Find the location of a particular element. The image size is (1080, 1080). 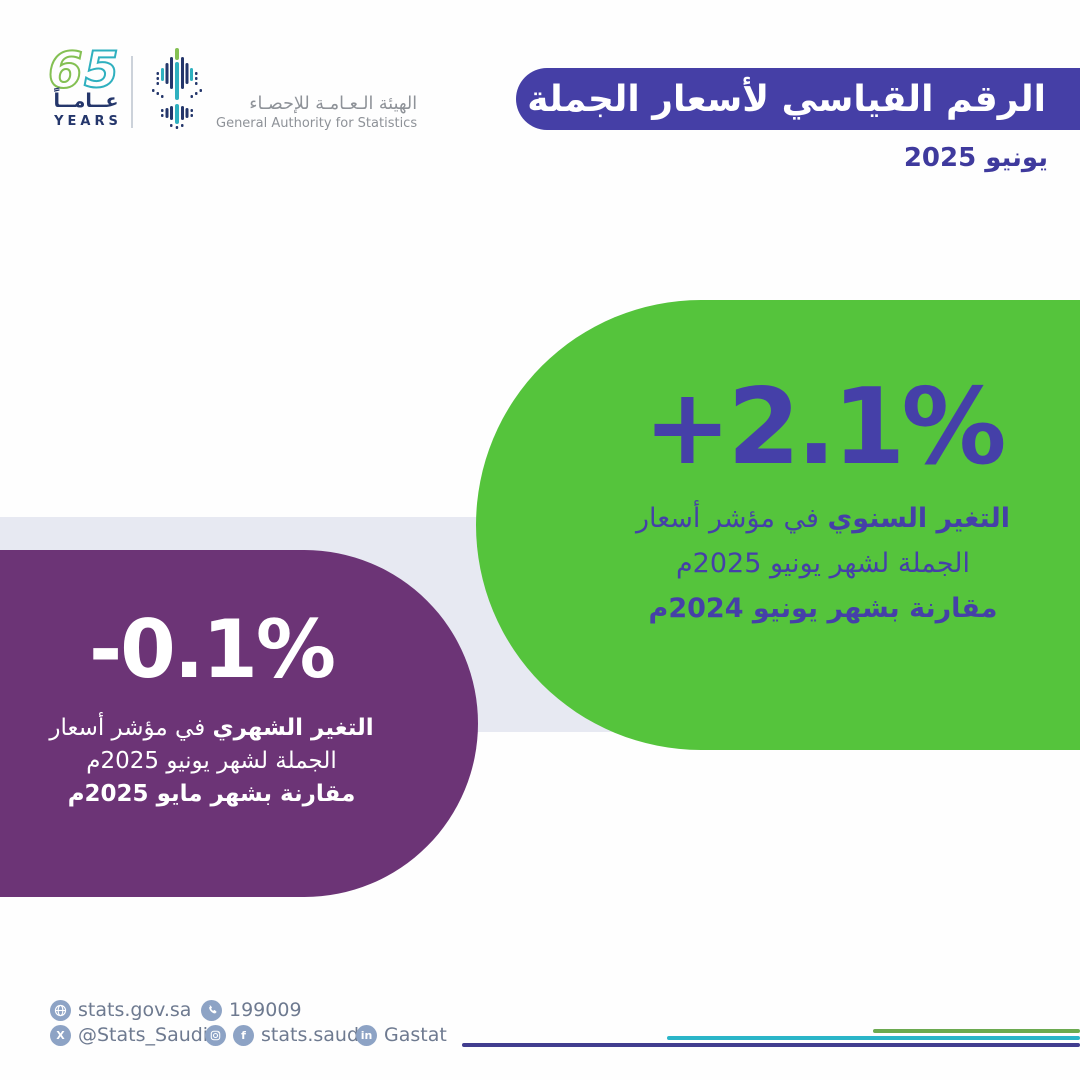

page-title: الرقم القياسي لأسعار الجملة is located at coordinates (786, 99).